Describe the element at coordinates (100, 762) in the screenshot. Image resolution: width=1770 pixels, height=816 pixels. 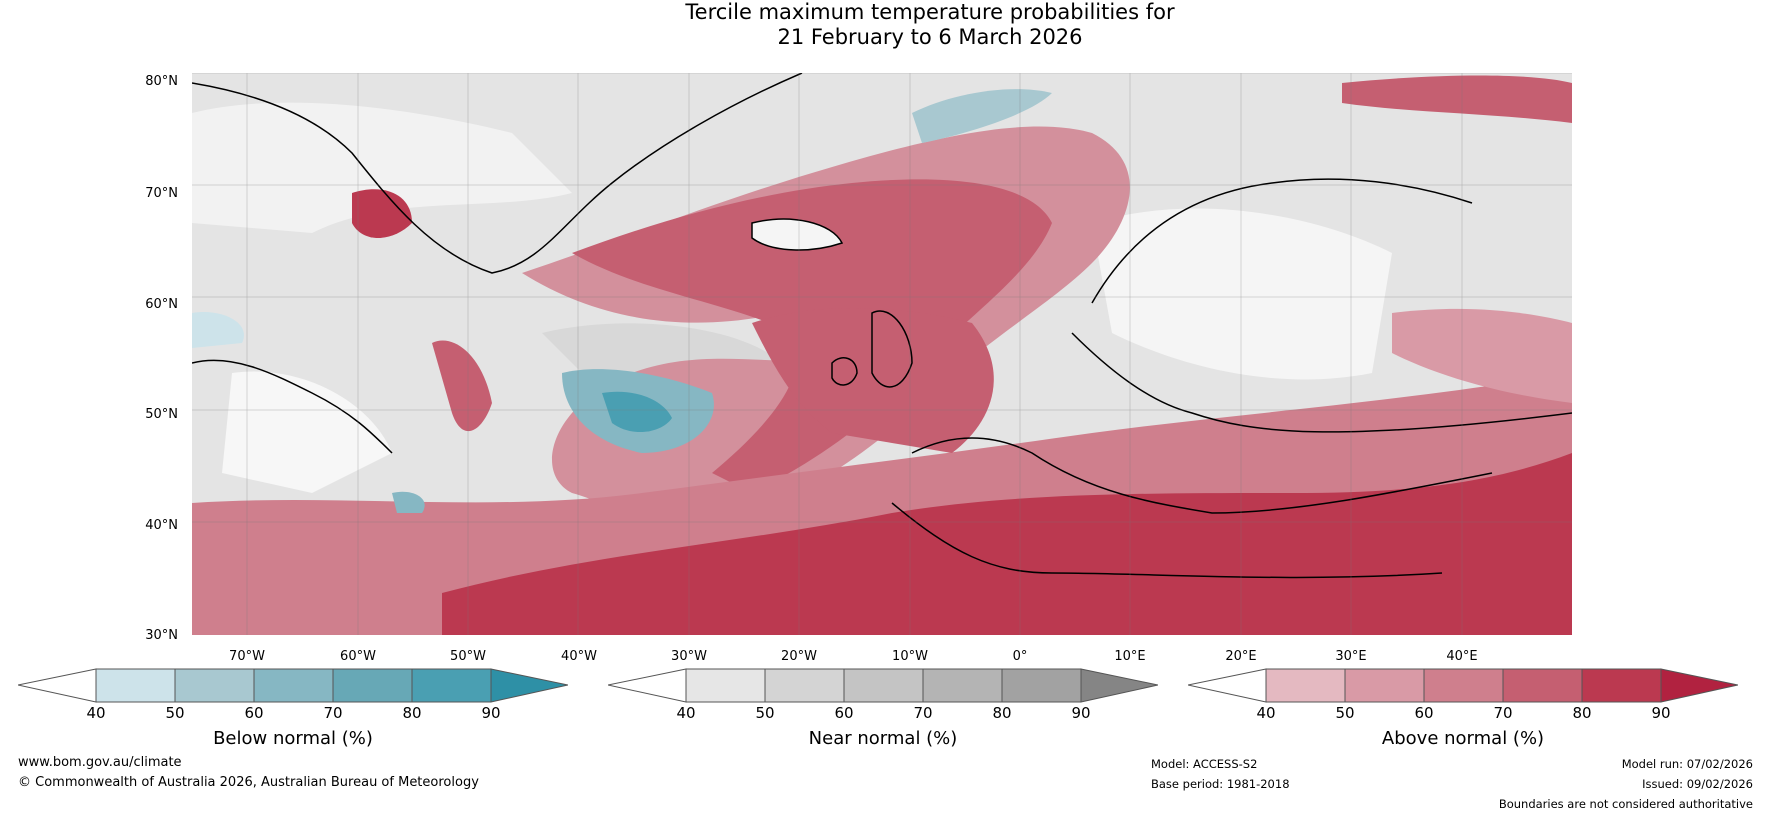
I see `footer-url: www.bom.gov.au/climate` at that location.